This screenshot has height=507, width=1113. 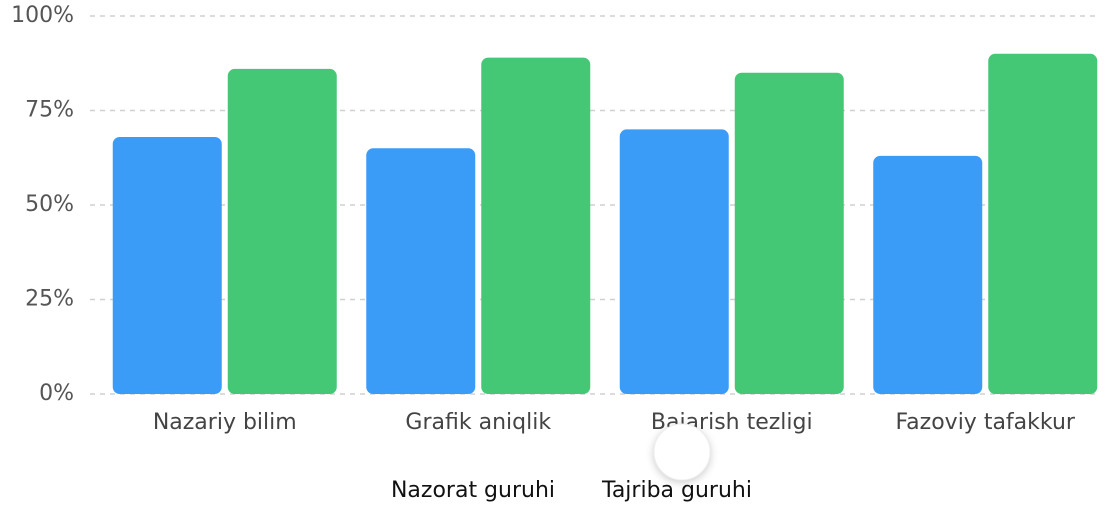 I want to click on touch-indicator, so click(x=682, y=452).